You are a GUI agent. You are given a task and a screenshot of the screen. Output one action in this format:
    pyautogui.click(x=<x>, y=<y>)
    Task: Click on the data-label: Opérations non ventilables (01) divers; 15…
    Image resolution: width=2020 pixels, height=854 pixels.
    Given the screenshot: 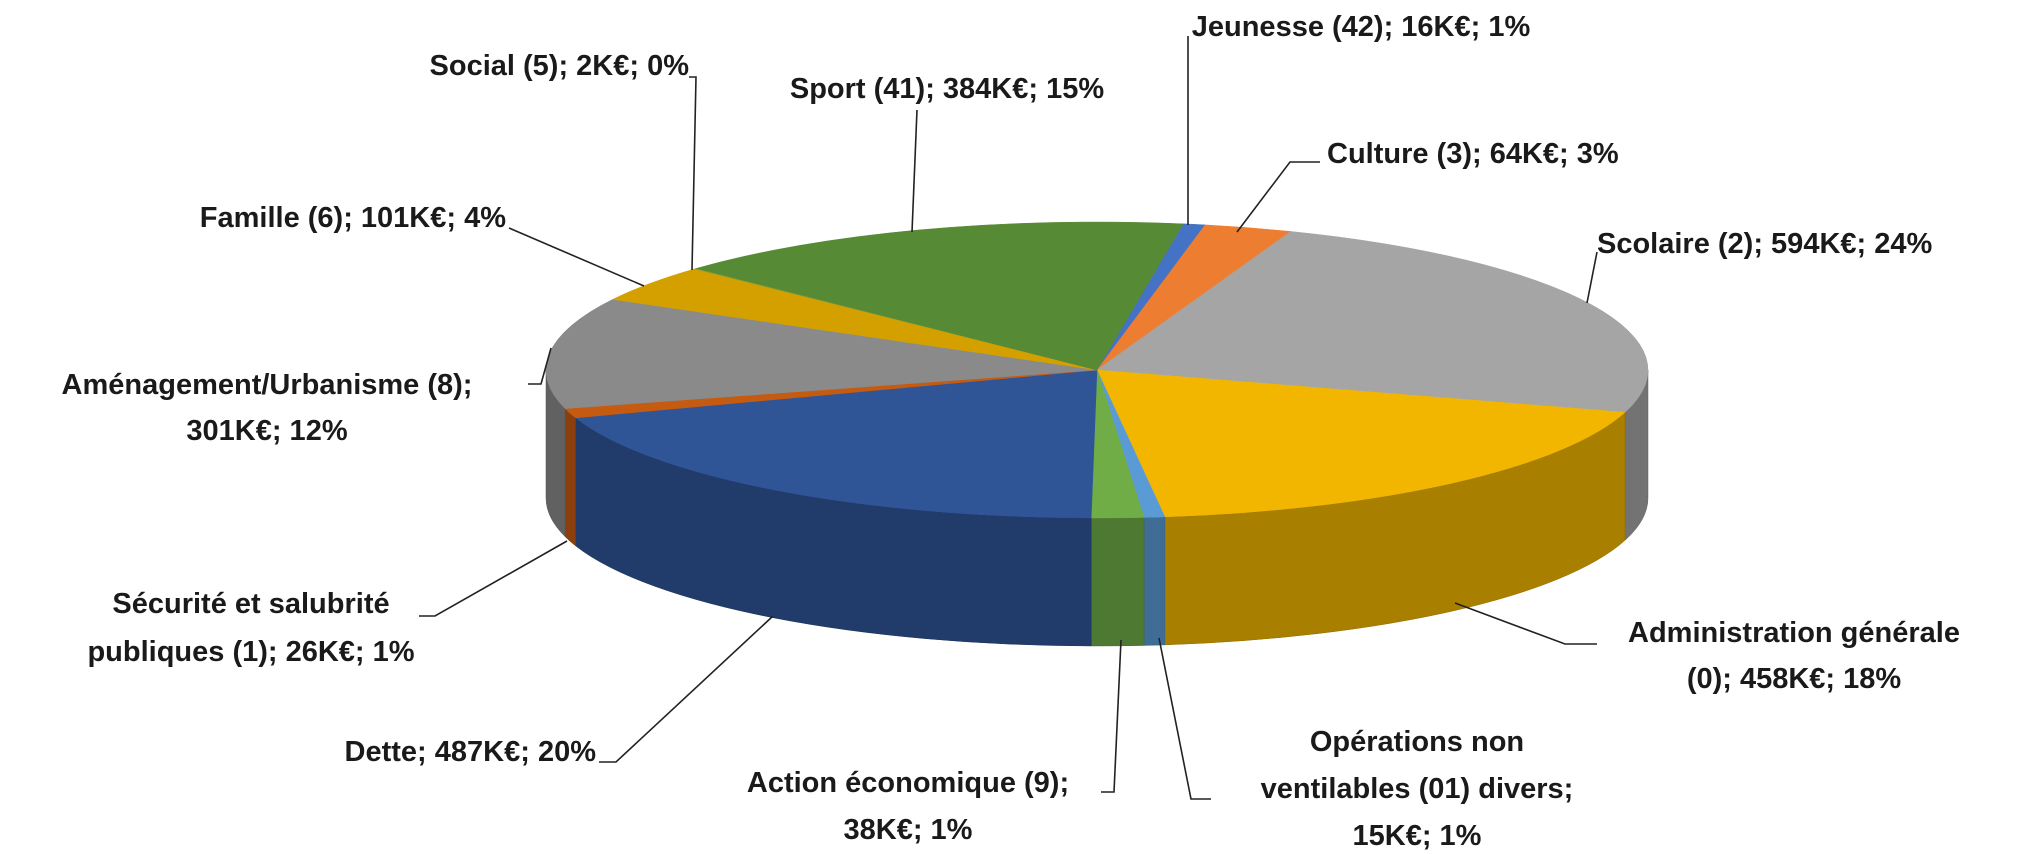 What is the action you would take?
    pyautogui.click(x=1417, y=789)
    